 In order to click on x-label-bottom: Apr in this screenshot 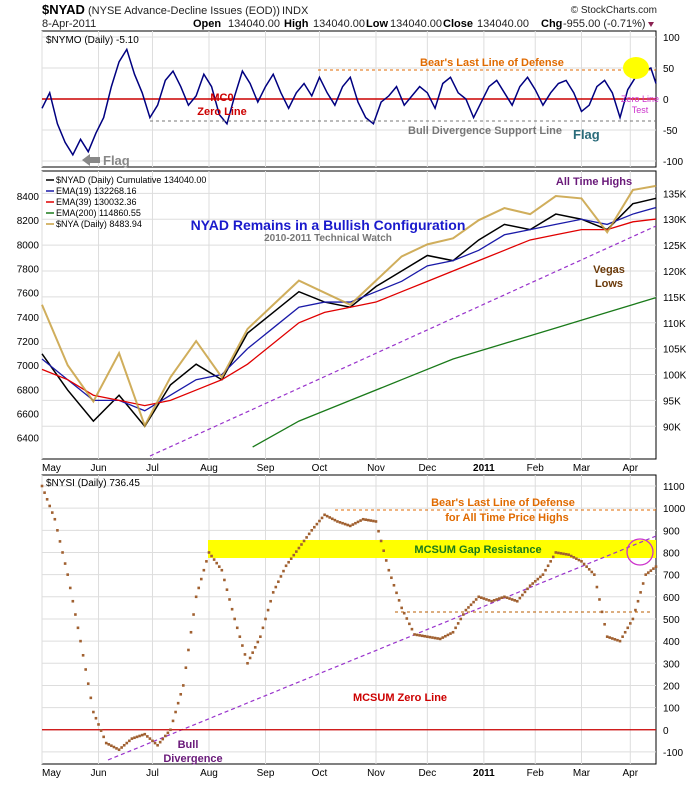, I will do `click(631, 773)`.